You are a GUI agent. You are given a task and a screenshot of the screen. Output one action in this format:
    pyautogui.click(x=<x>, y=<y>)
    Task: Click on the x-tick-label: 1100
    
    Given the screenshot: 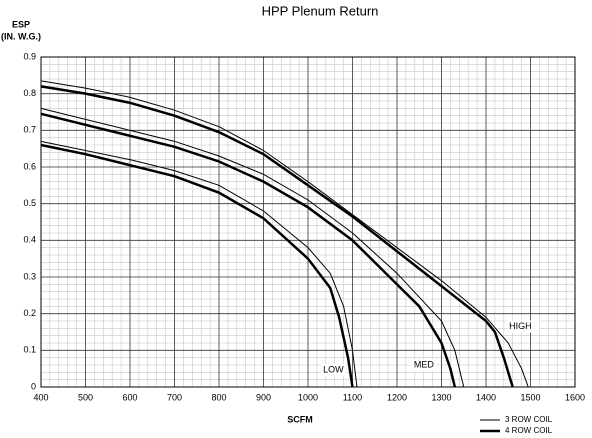 What is the action you would take?
    pyautogui.click(x=352, y=397)
    